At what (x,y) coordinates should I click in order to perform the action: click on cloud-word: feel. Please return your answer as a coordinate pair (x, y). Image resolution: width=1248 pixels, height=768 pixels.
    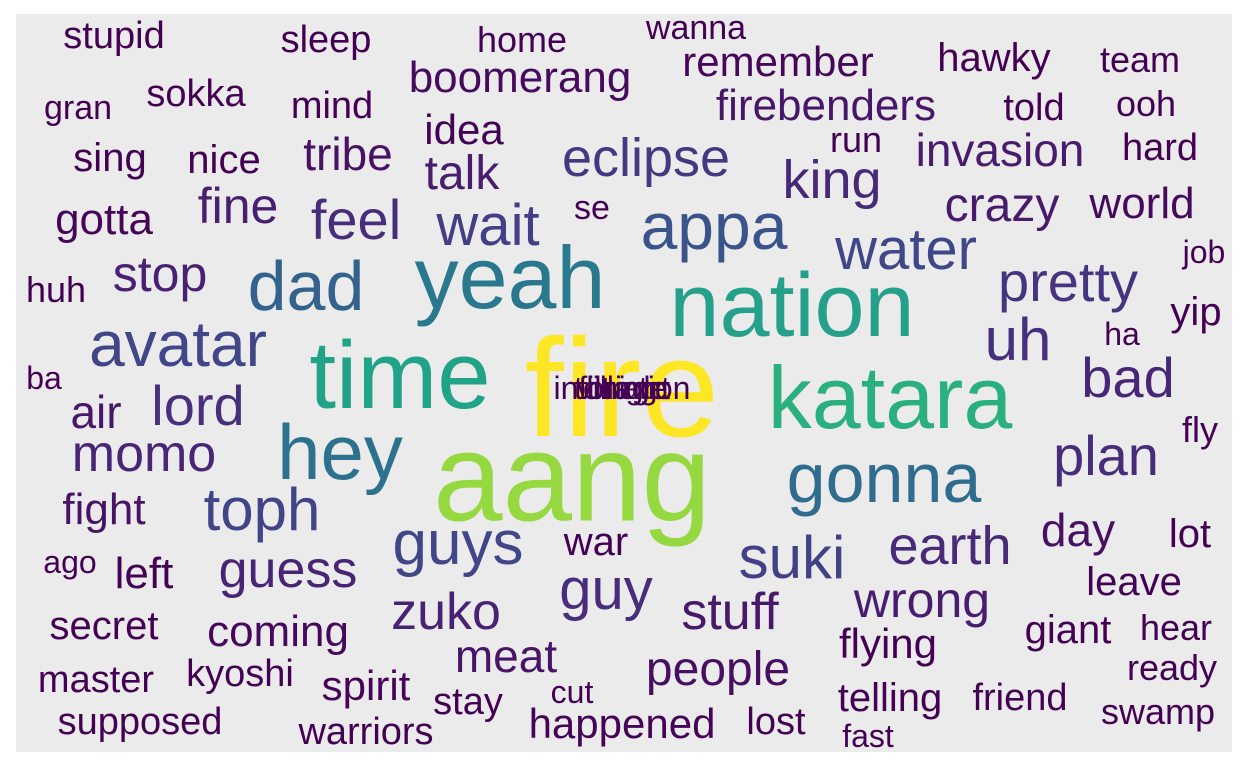
    Looking at the image, I should click on (356, 219).